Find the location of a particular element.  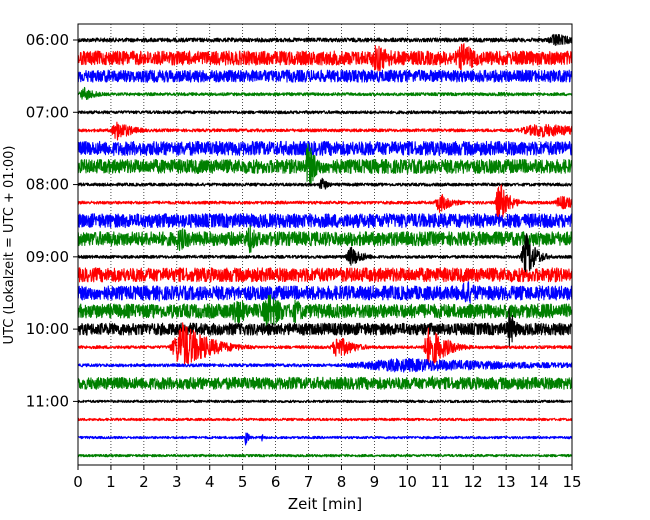

x-tick-label: 9 is located at coordinates (375, 482).